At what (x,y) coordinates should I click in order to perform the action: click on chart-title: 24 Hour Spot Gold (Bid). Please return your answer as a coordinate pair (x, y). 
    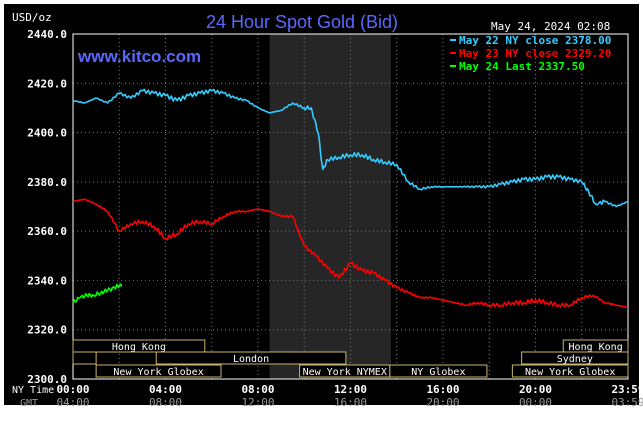
    Looking at the image, I should click on (302, 22).